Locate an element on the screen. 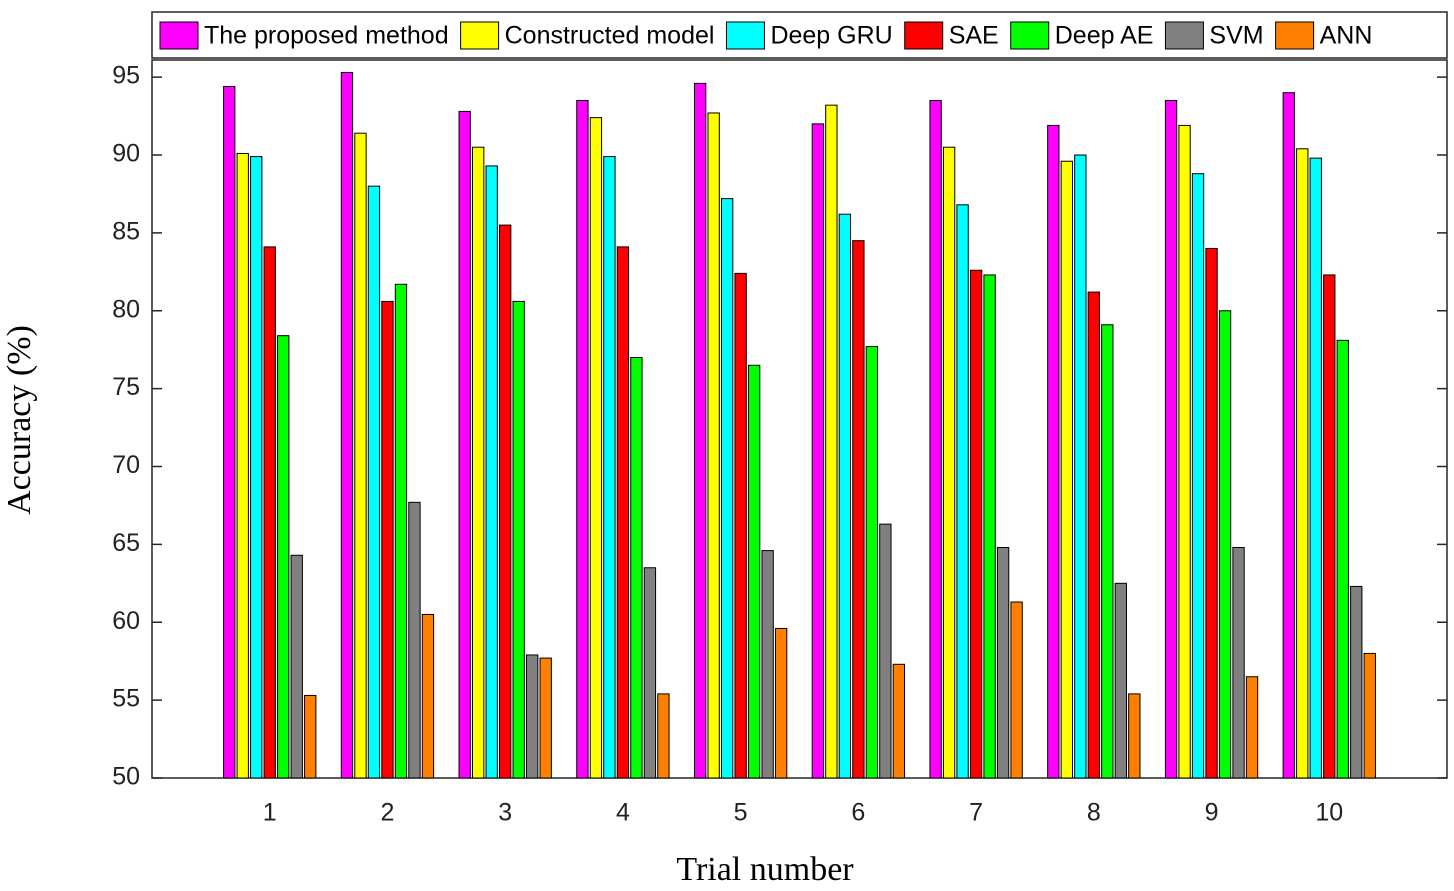 The width and height of the screenshot is (1454, 891). legend is located at coordinates (799, 35).